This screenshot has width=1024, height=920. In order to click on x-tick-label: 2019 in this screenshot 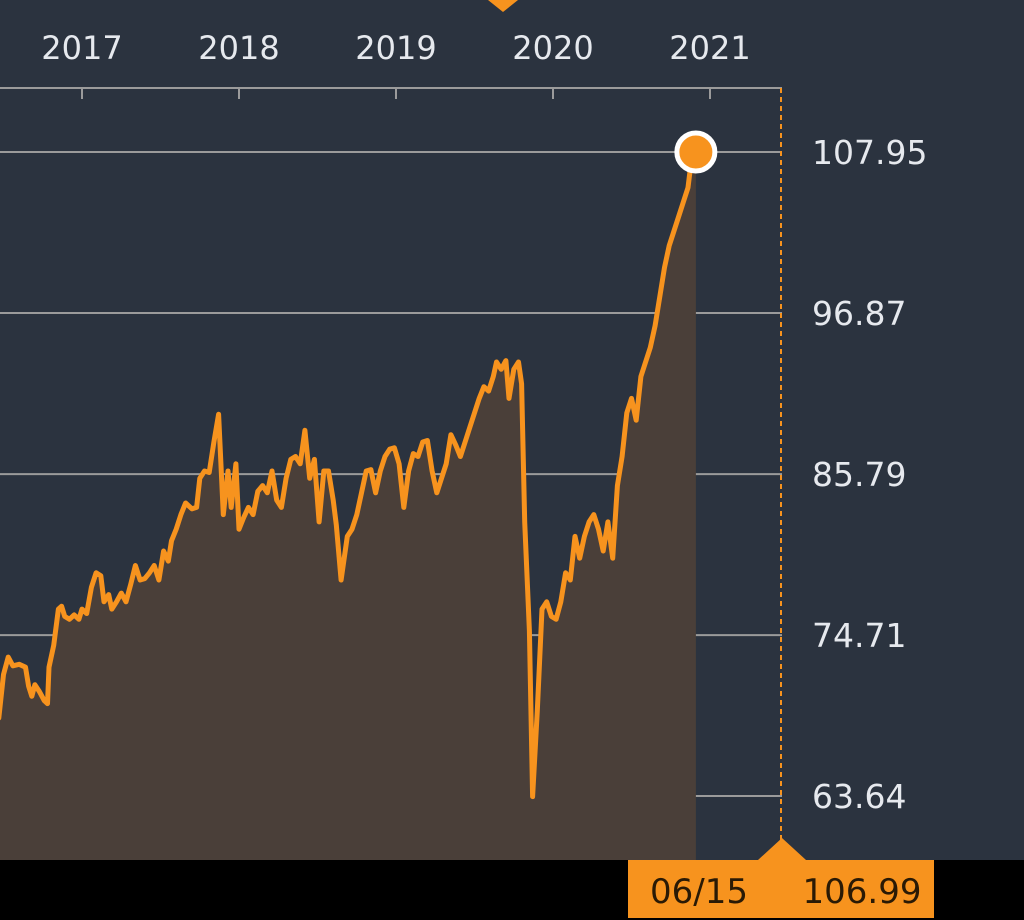, I will do `click(395, 48)`.